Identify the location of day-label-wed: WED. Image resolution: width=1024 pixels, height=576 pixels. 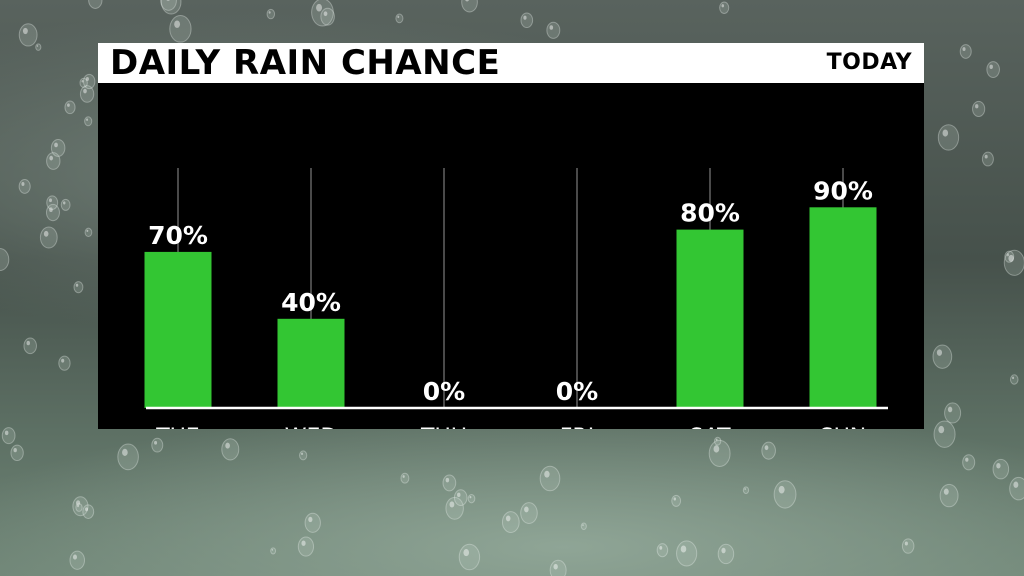
(311, 427).